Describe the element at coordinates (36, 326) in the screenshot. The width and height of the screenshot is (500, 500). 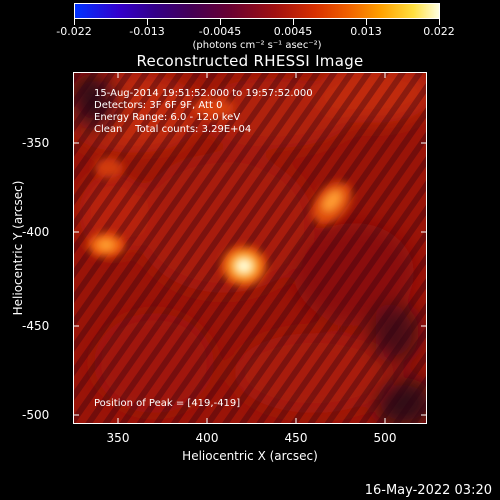
I see `y-tick-label: -450` at that location.